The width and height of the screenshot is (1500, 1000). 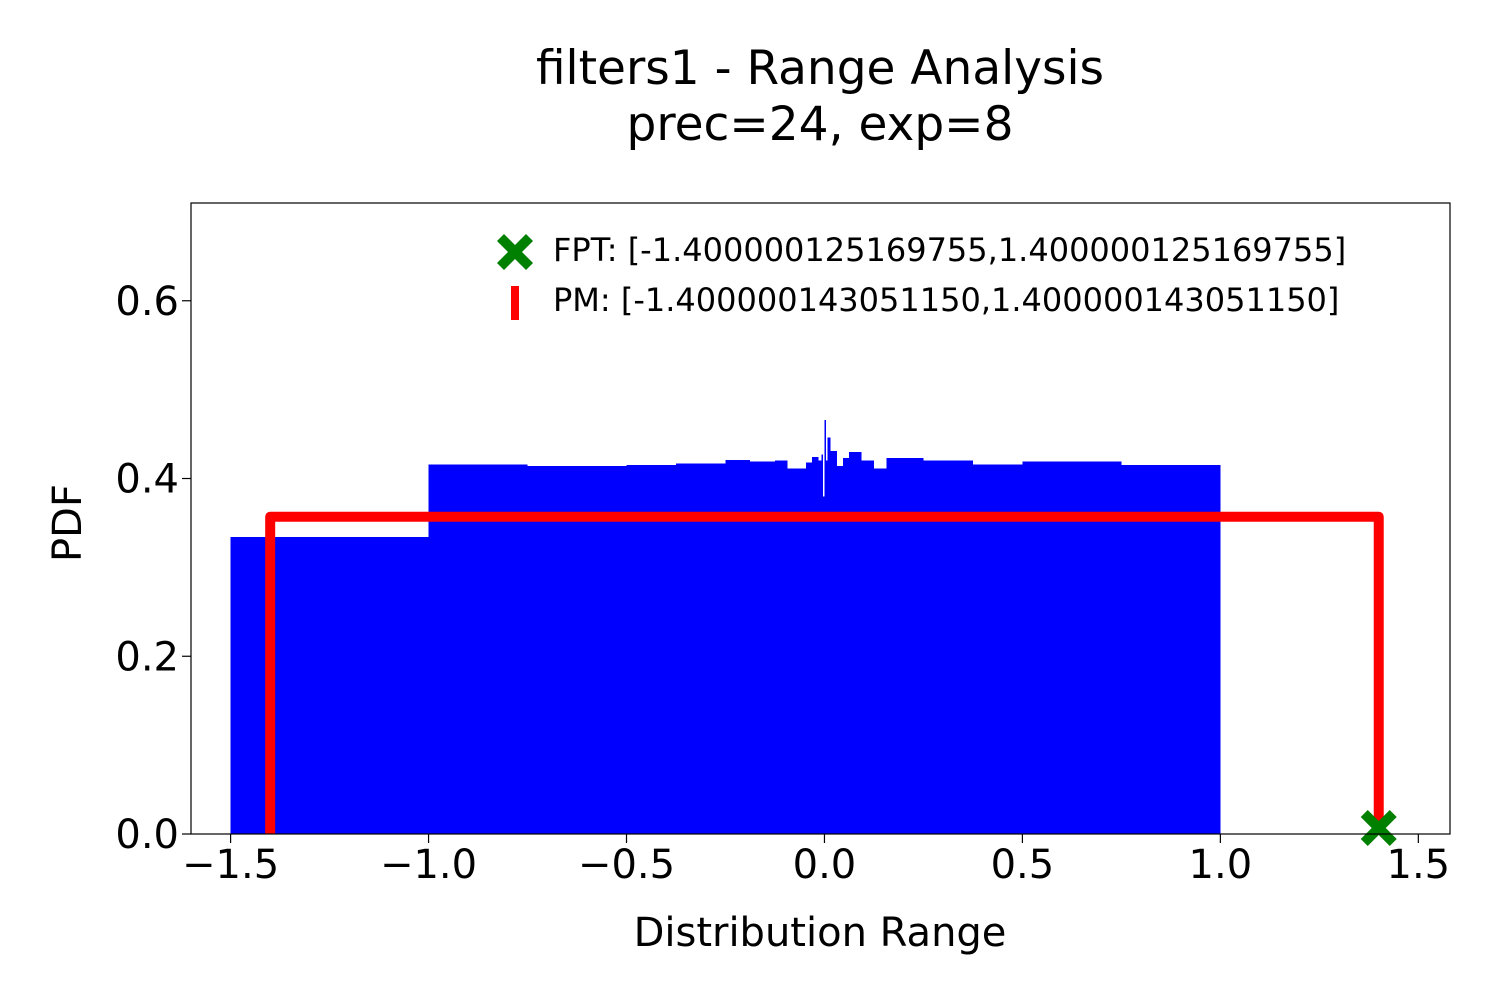 I want to click on x-tick-label-4: 0.5, so click(x=1023, y=865).